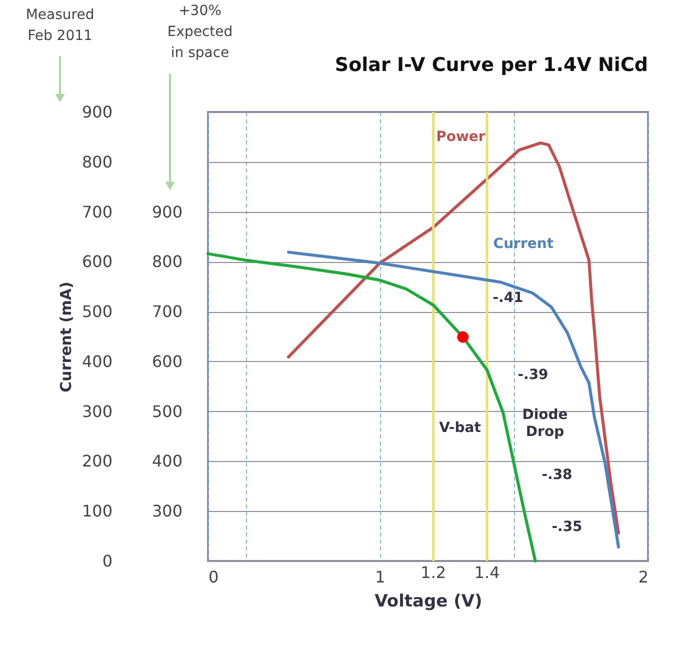 Image resolution: width=673 pixels, height=655 pixels. I want to click on text: Current, so click(523, 244).